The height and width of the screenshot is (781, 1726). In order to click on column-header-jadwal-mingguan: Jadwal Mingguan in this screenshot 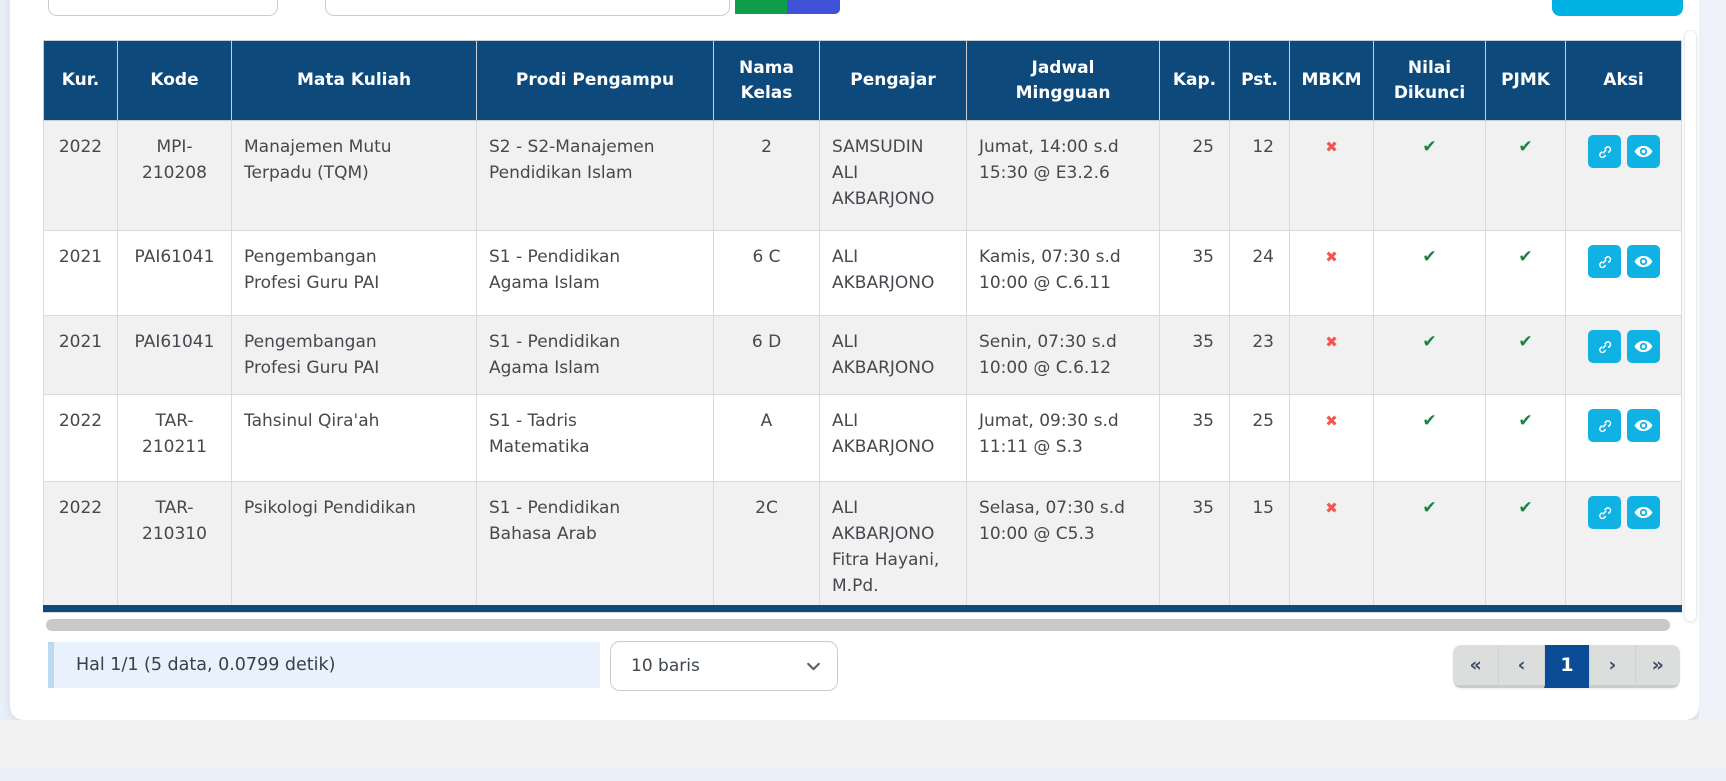, I will do `click(1063, 80)`.